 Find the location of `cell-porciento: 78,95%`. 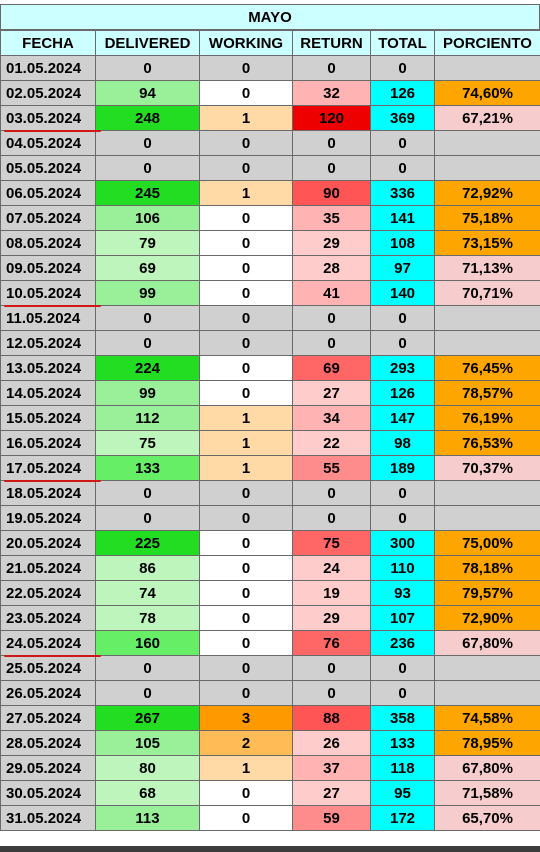

cell-porciento: 78,95% is located at coordinates (487, 743).